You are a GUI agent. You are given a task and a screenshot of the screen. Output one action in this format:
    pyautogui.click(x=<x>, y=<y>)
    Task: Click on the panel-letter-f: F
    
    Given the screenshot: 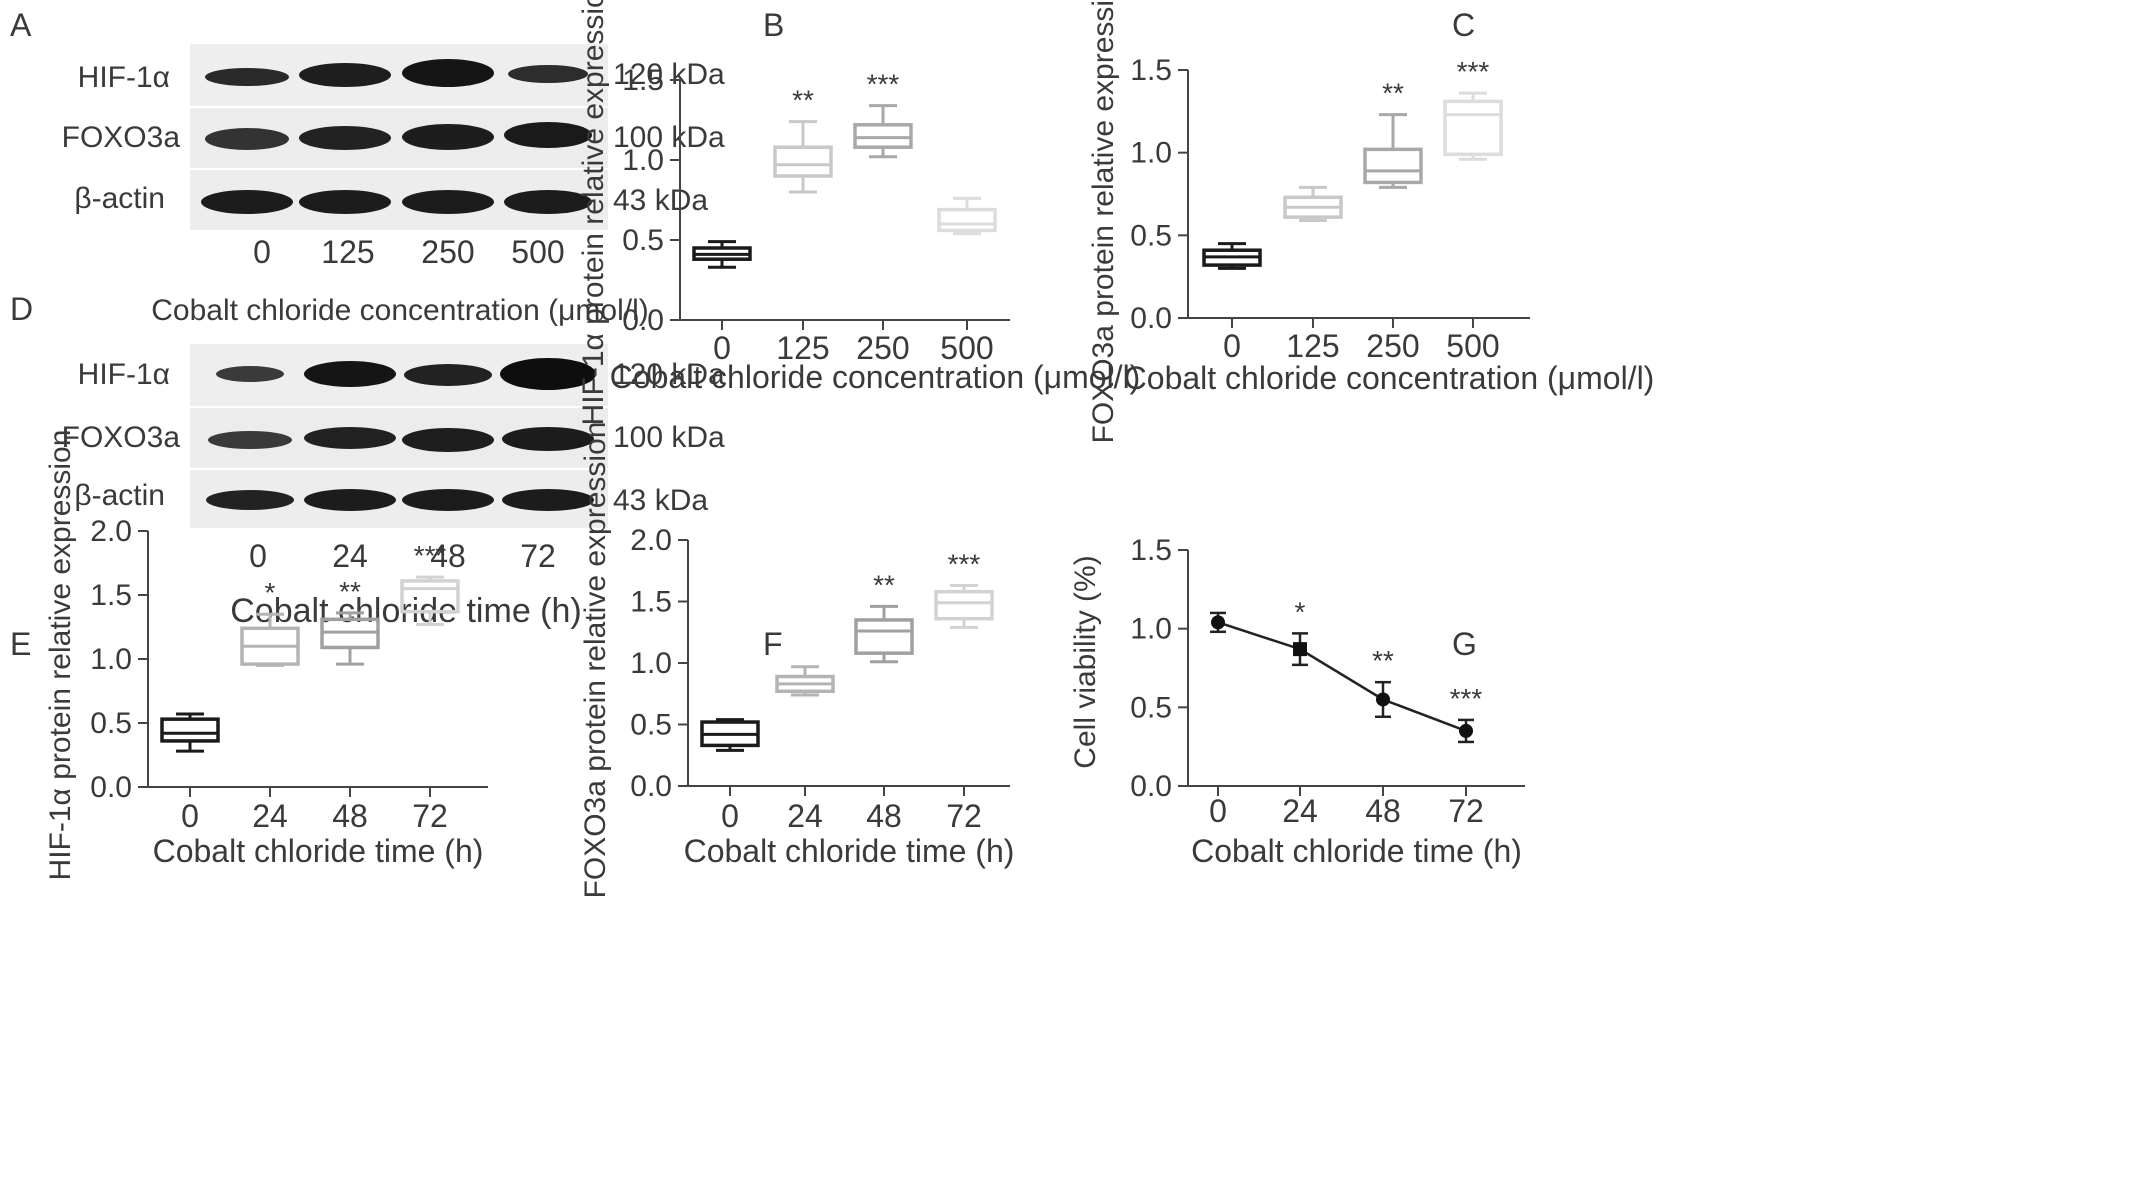 What is the action you would take?
    pyautogui.click(x=773, y=644)
    